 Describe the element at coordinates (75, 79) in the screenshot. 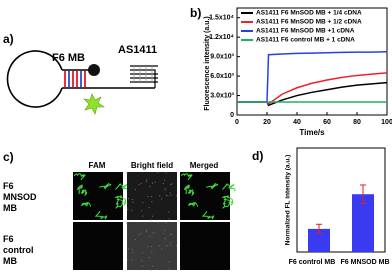

I see `stem-pairs` at that location.